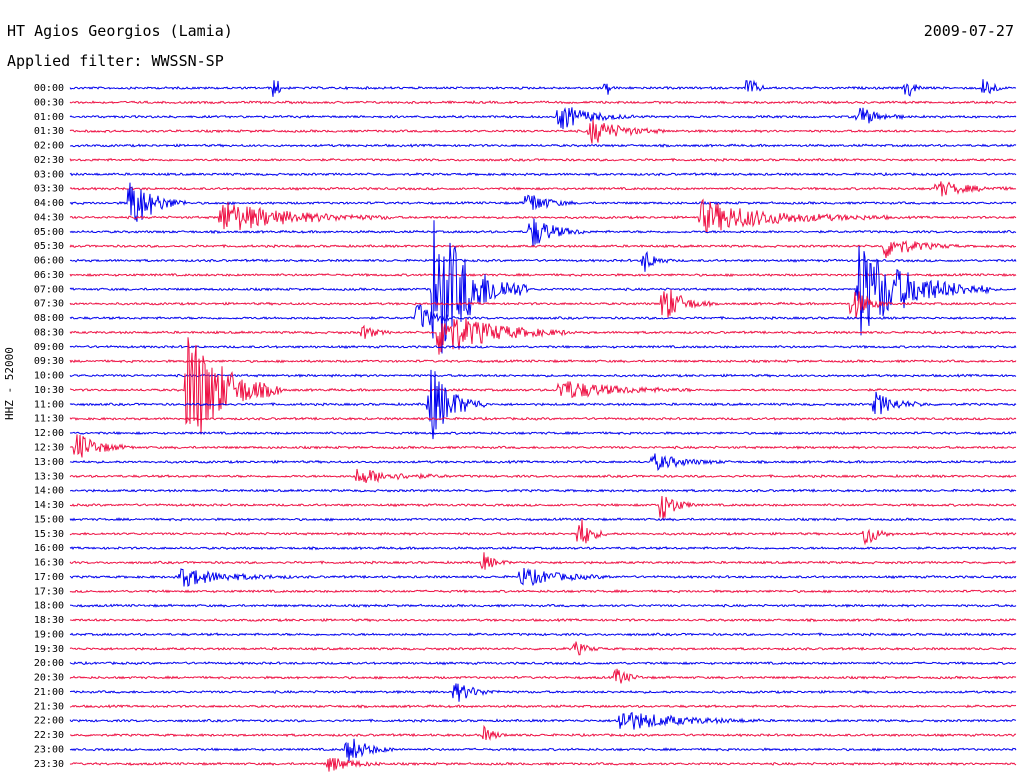 This screenshot has width=1024, height=780. What do you see at coordinates (49, 203) in the screenshot?
I see `time-tick-label: 04:00` at bounding box center [49, 203].